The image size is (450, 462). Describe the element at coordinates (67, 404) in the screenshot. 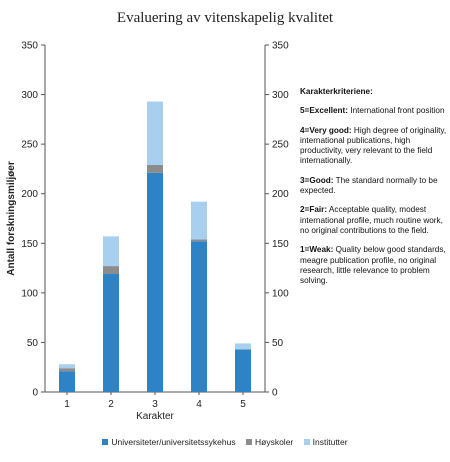

I see `x-tick-label: 1` at that location.